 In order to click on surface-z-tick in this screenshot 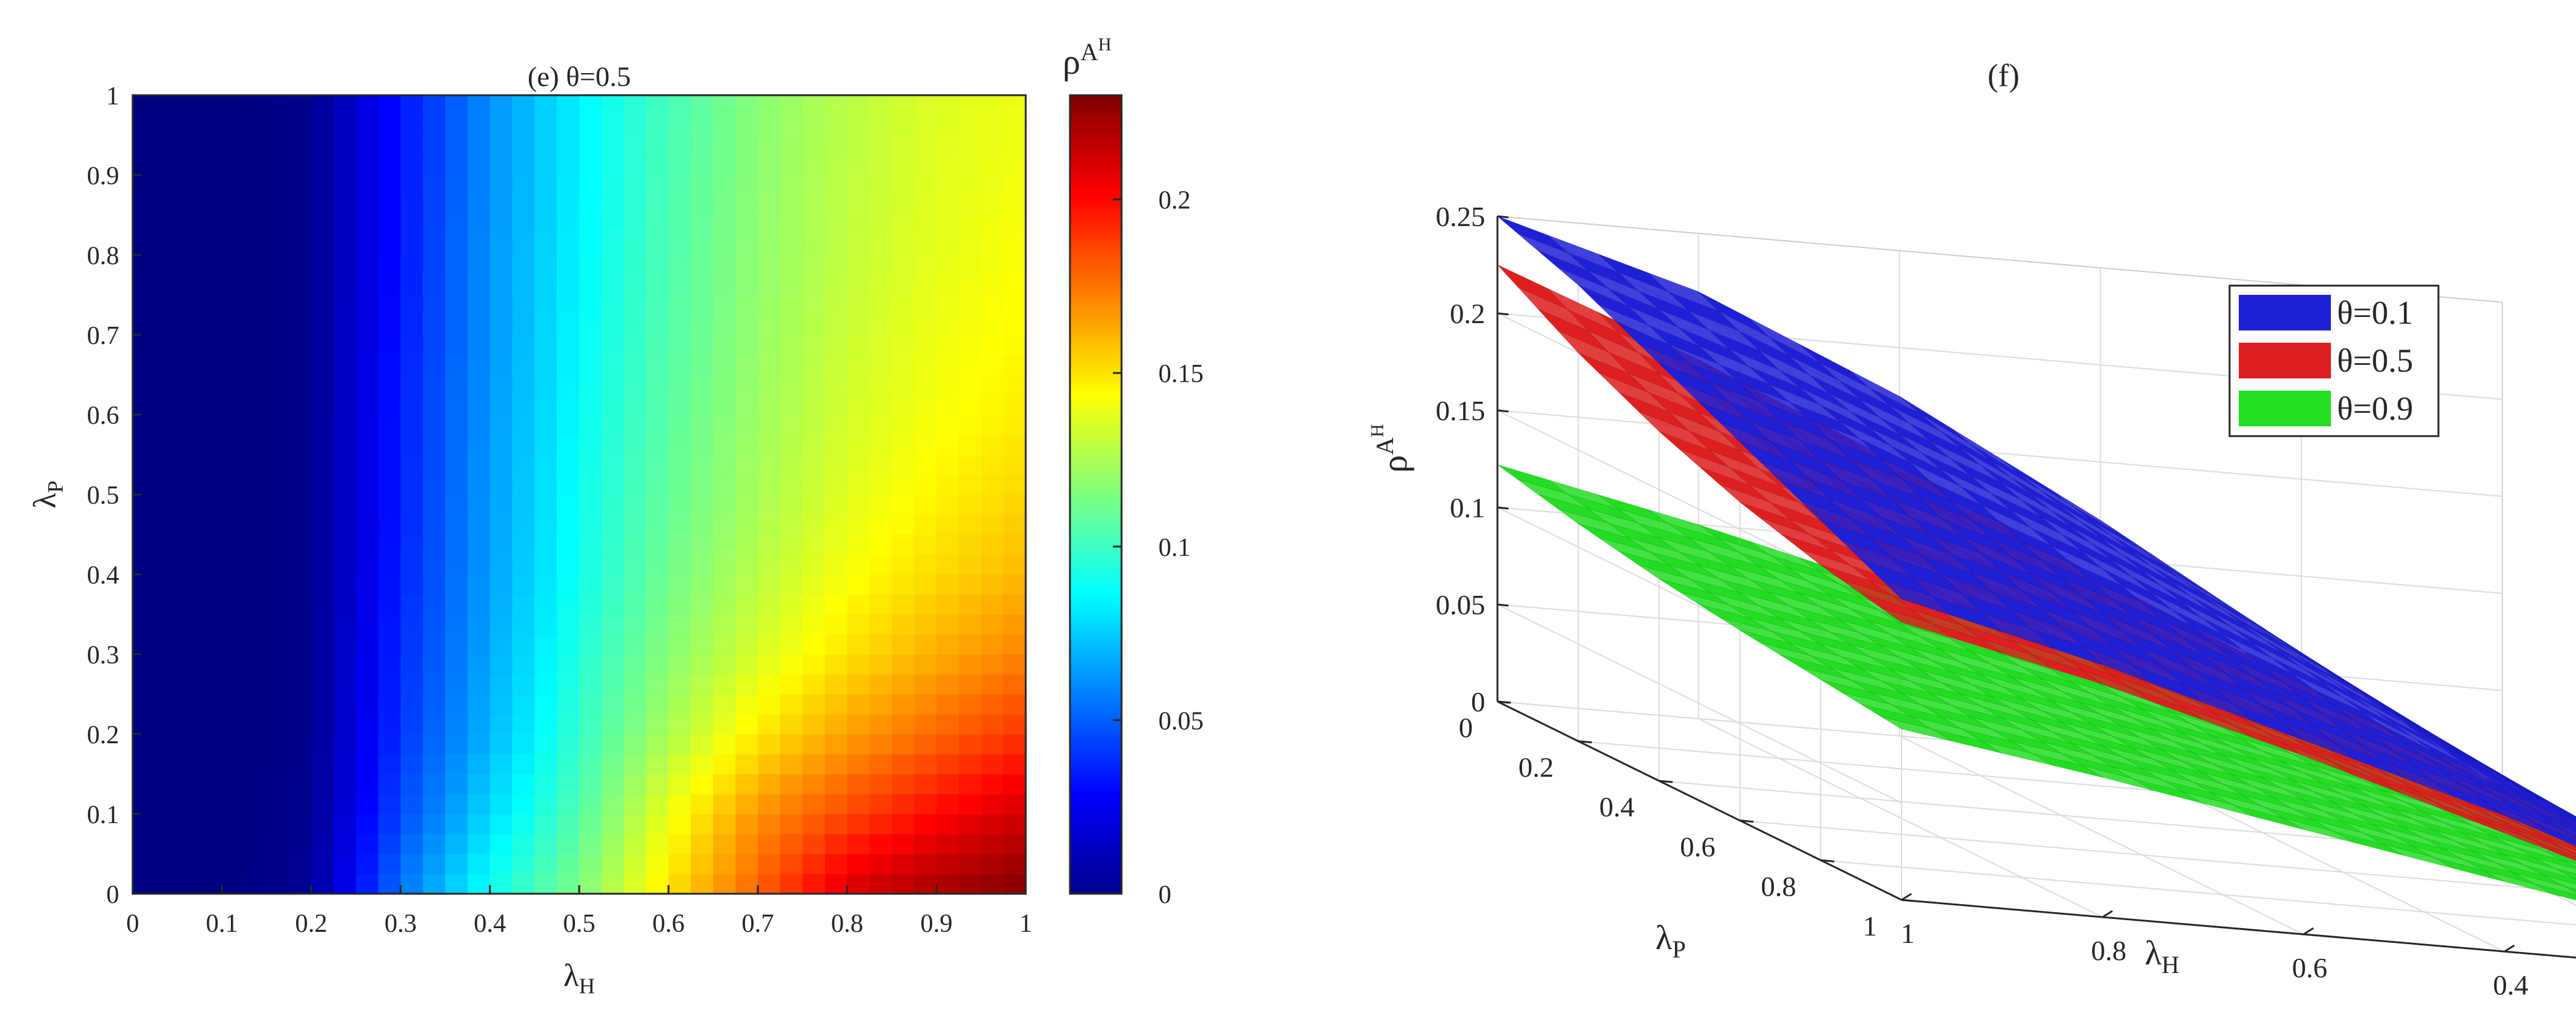, I will do `click(1503, 314)`.